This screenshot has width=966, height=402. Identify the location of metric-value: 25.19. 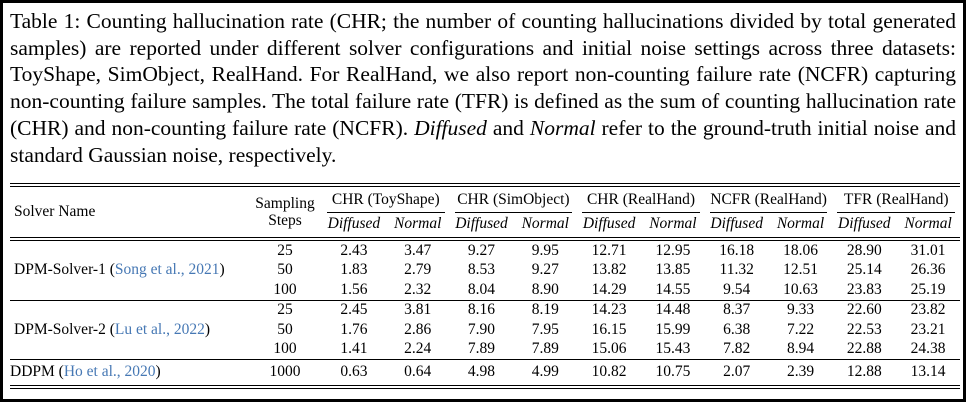
(928, 289).